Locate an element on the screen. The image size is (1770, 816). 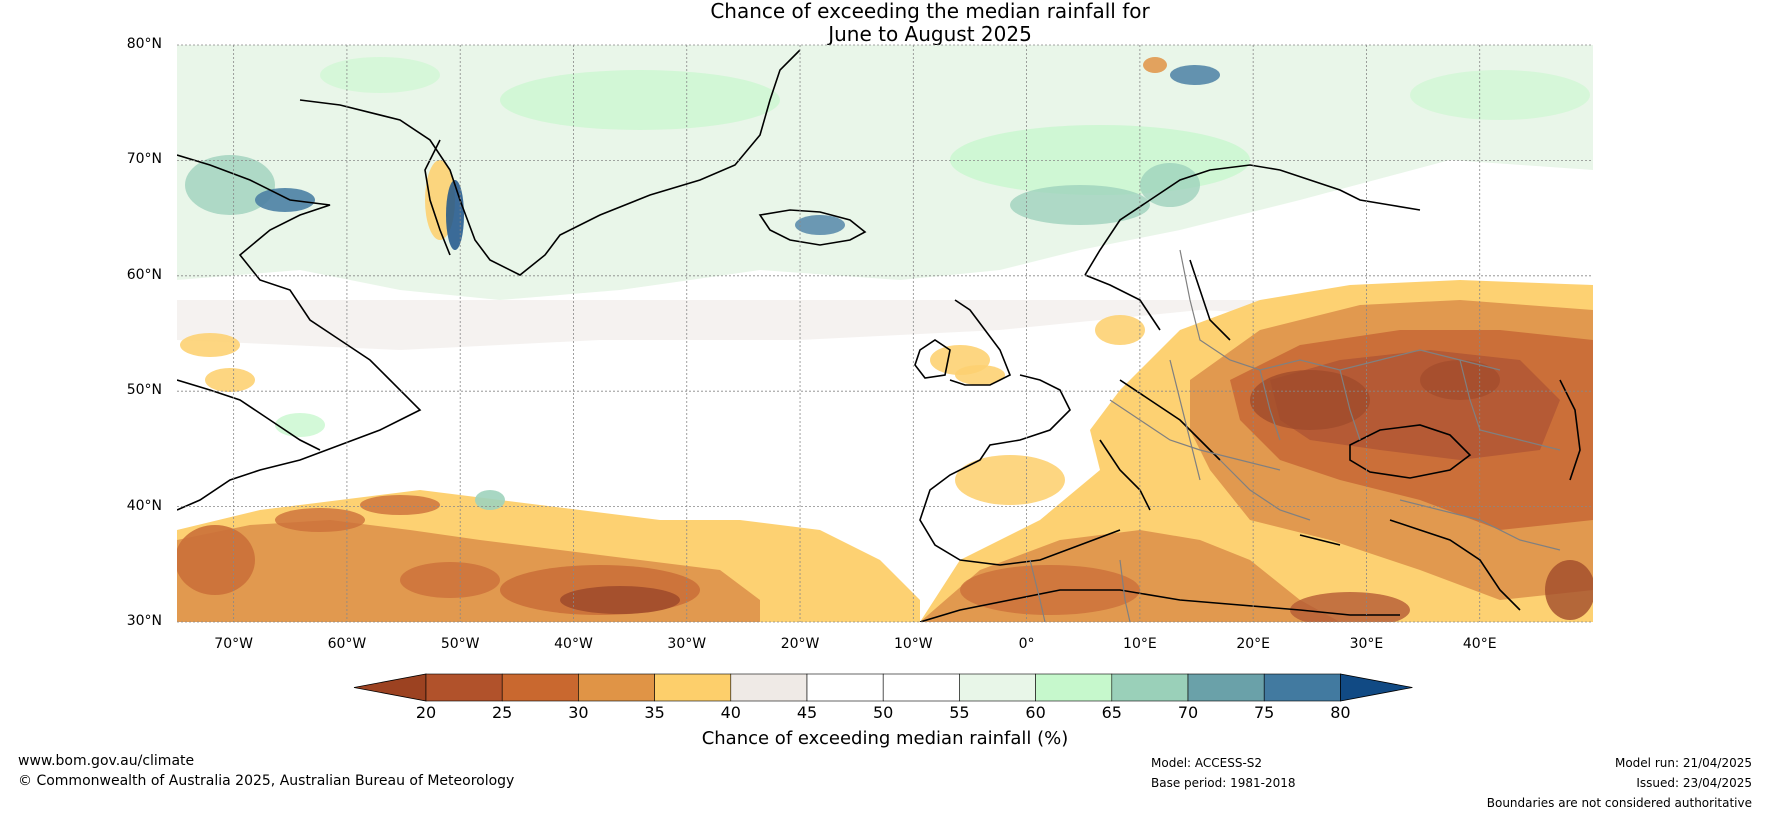
lon-label: 50°W is located at coordinates (460, 644).